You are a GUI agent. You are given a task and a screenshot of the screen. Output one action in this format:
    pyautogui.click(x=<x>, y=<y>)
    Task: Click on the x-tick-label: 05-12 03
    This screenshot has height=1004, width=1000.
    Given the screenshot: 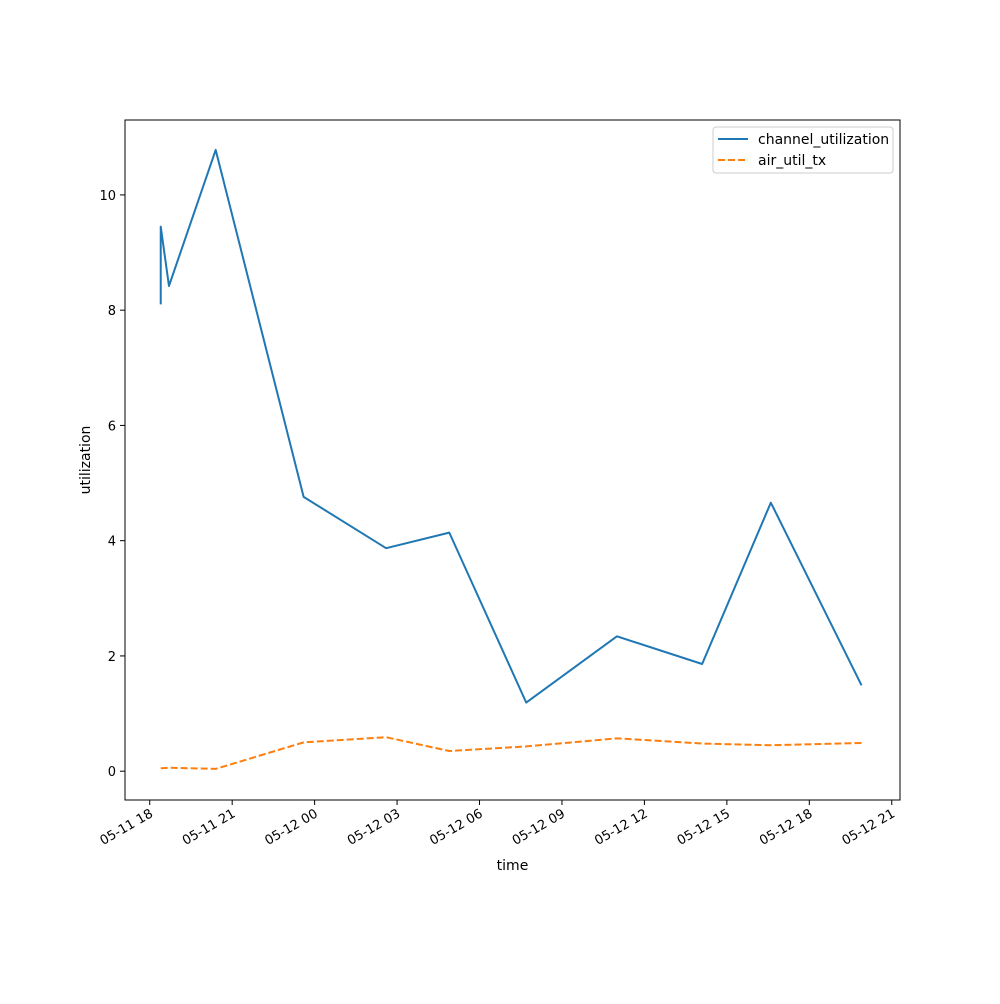 What is the action you would take?
    pyautogui.click(x=374, y=827)
    